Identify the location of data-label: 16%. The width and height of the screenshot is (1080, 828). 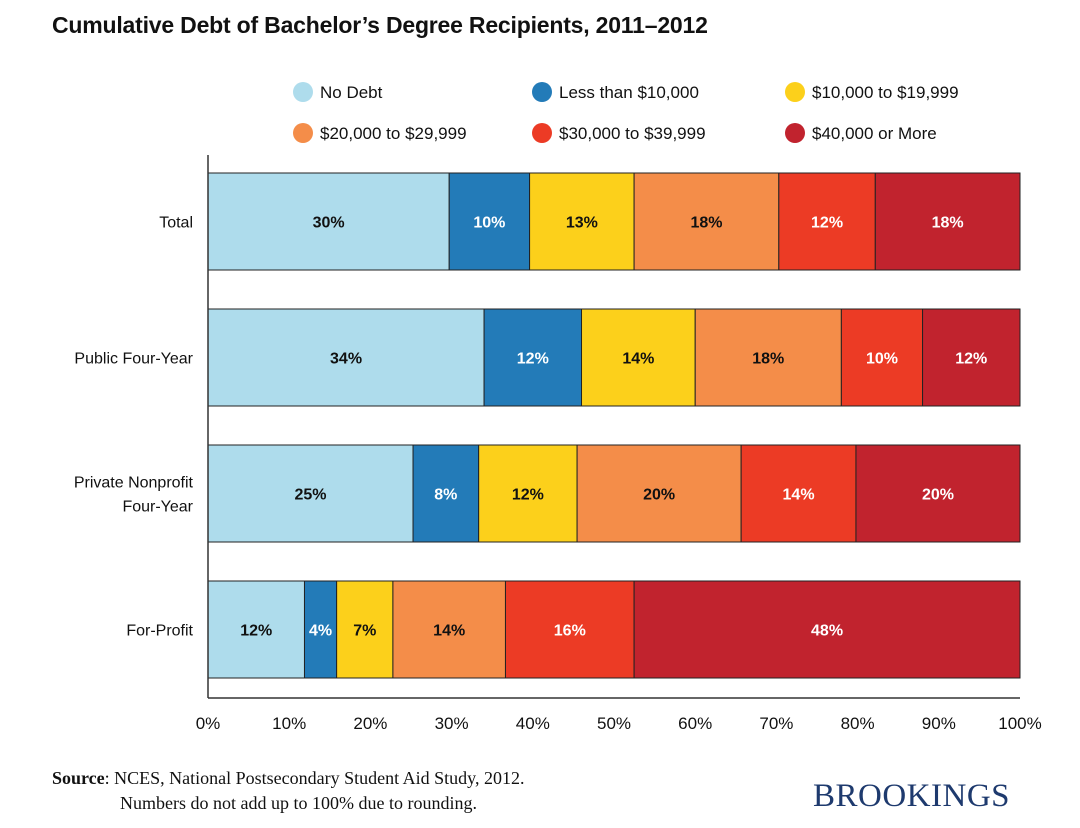
(570, 631).